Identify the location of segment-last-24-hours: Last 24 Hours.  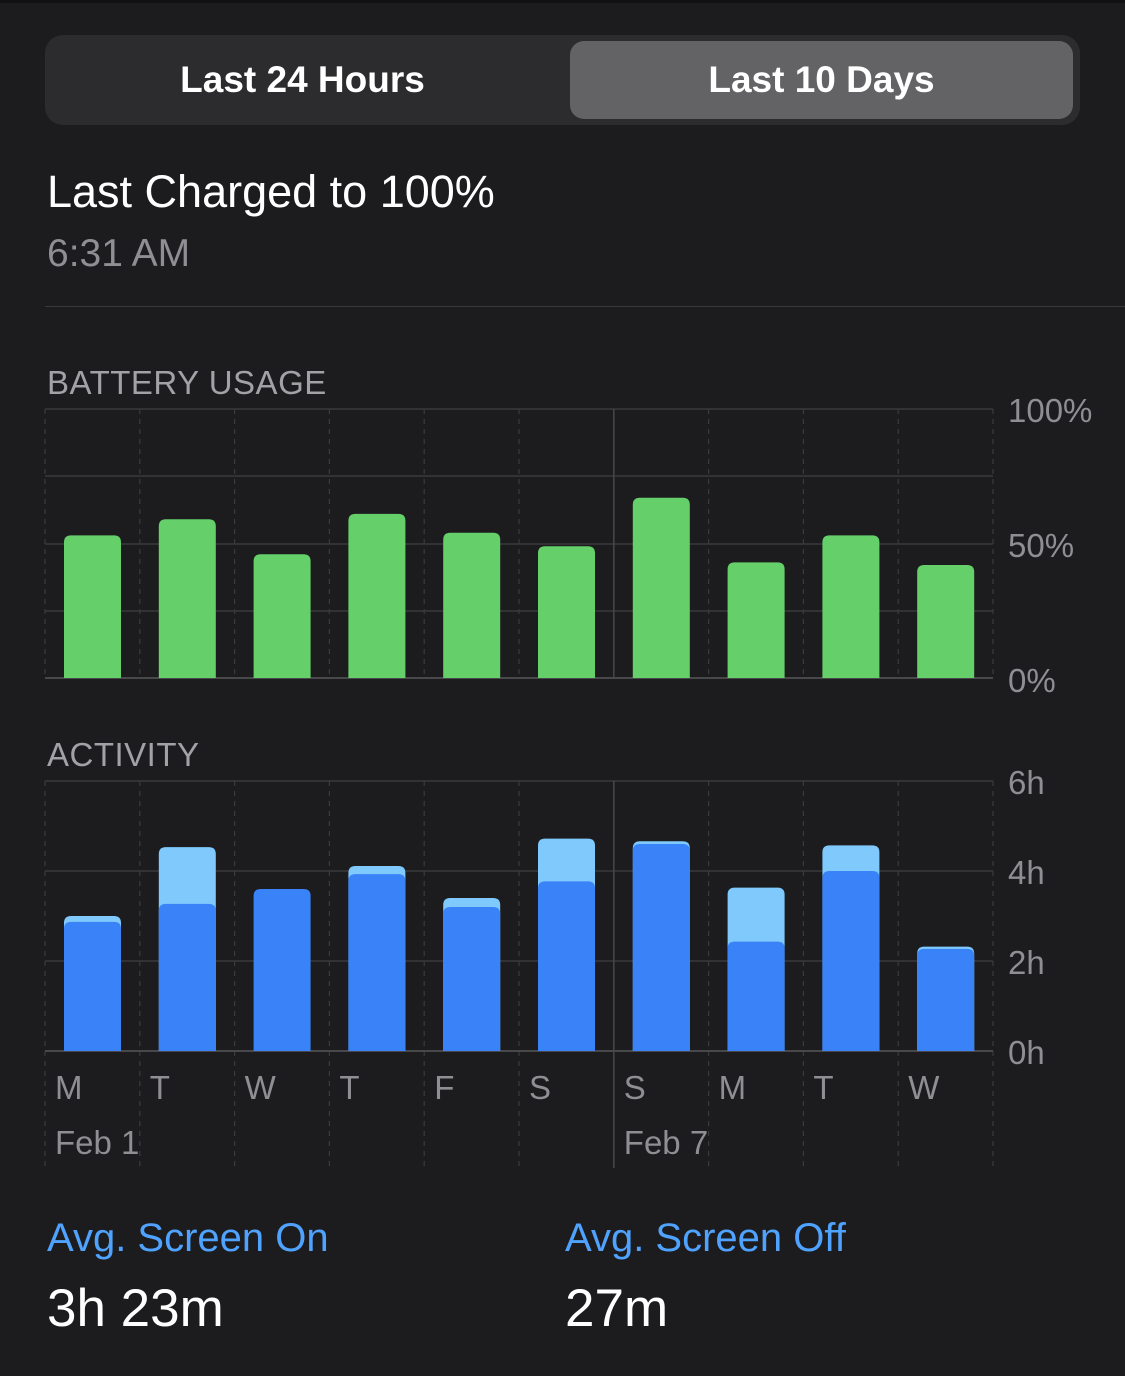
(302, 79).